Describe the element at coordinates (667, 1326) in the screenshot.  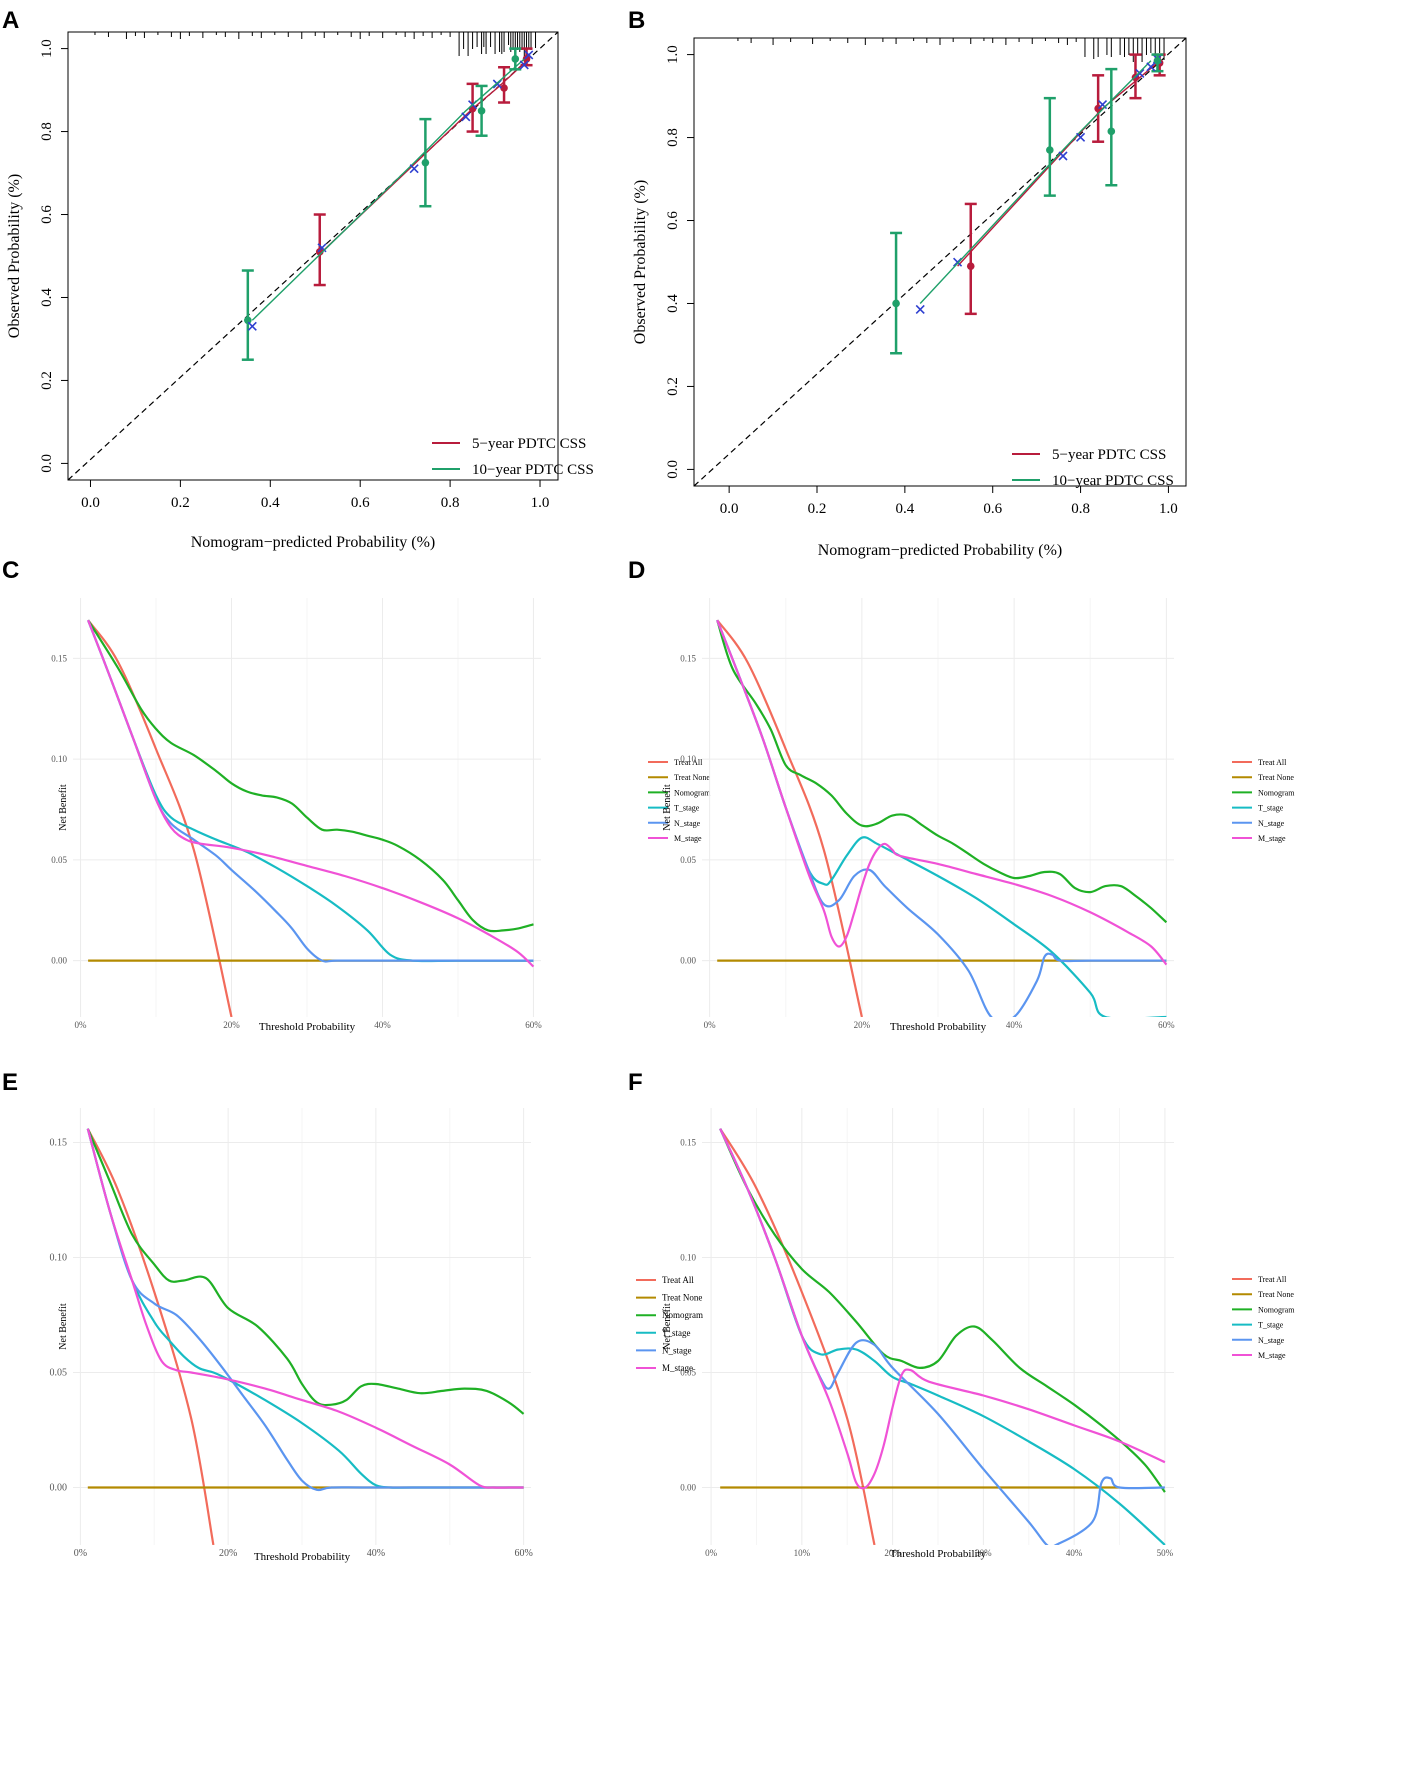
I see `y-axis-title: Net Benefit` at that location.